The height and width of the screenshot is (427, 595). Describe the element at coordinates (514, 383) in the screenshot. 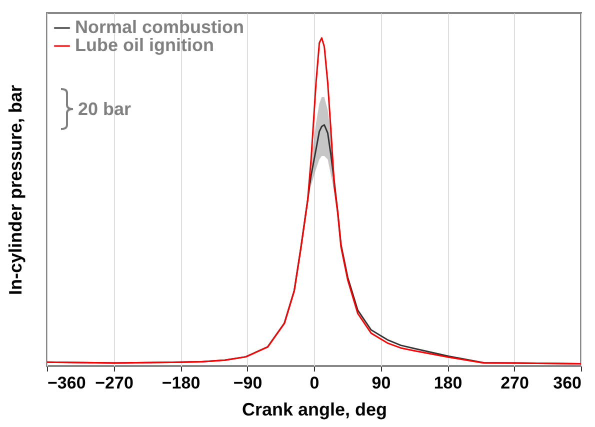

I see `x-tick-label: 270` at that location.